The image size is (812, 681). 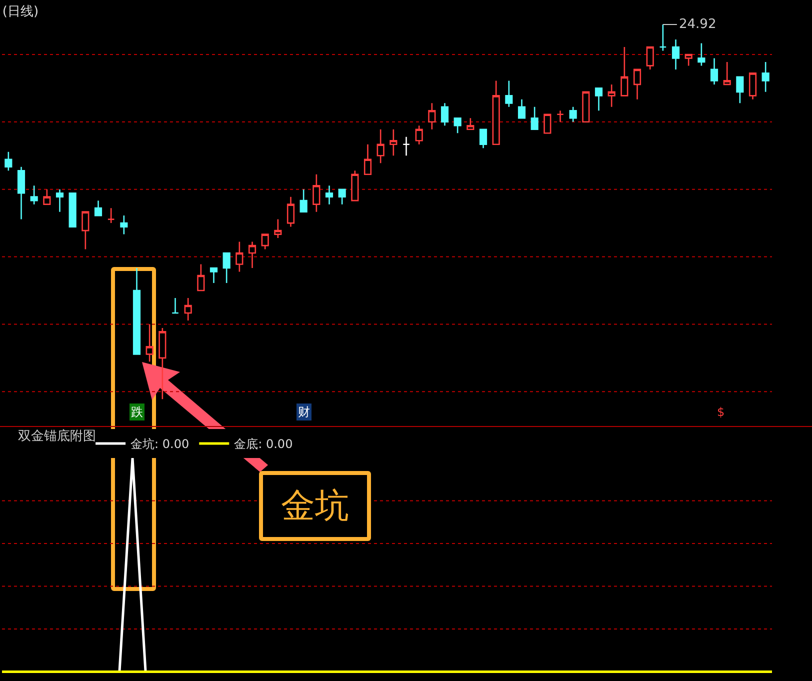 I want to click on chart-title: (日线), so click(x=20, y=12).